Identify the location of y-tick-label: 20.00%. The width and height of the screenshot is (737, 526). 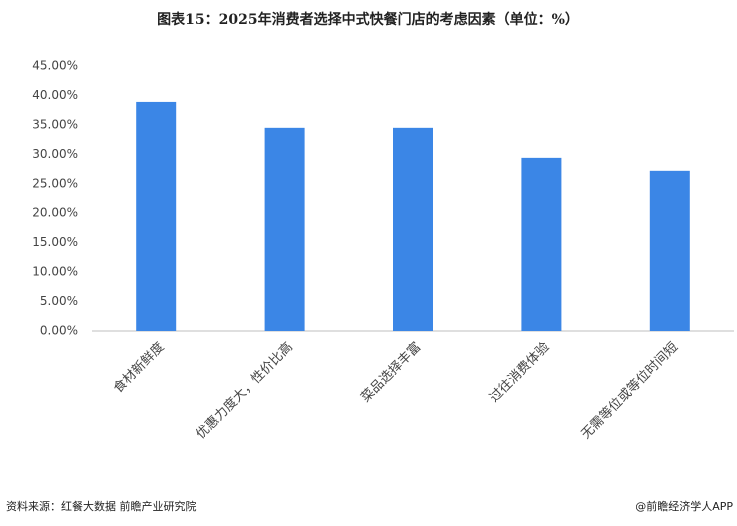
(55, 213).